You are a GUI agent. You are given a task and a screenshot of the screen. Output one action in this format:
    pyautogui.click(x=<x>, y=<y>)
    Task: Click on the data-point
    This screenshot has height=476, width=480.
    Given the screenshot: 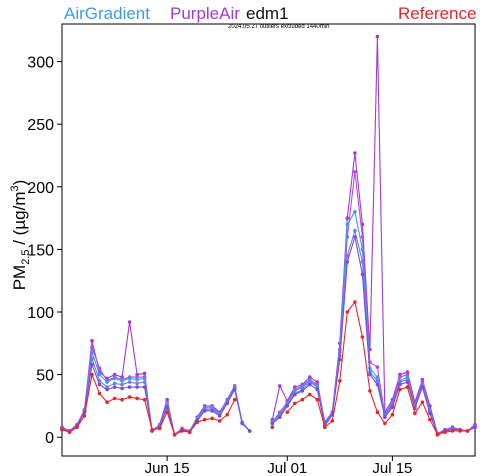 What is the action you would take?
    pyautogui.click(x=272, y=427)
    